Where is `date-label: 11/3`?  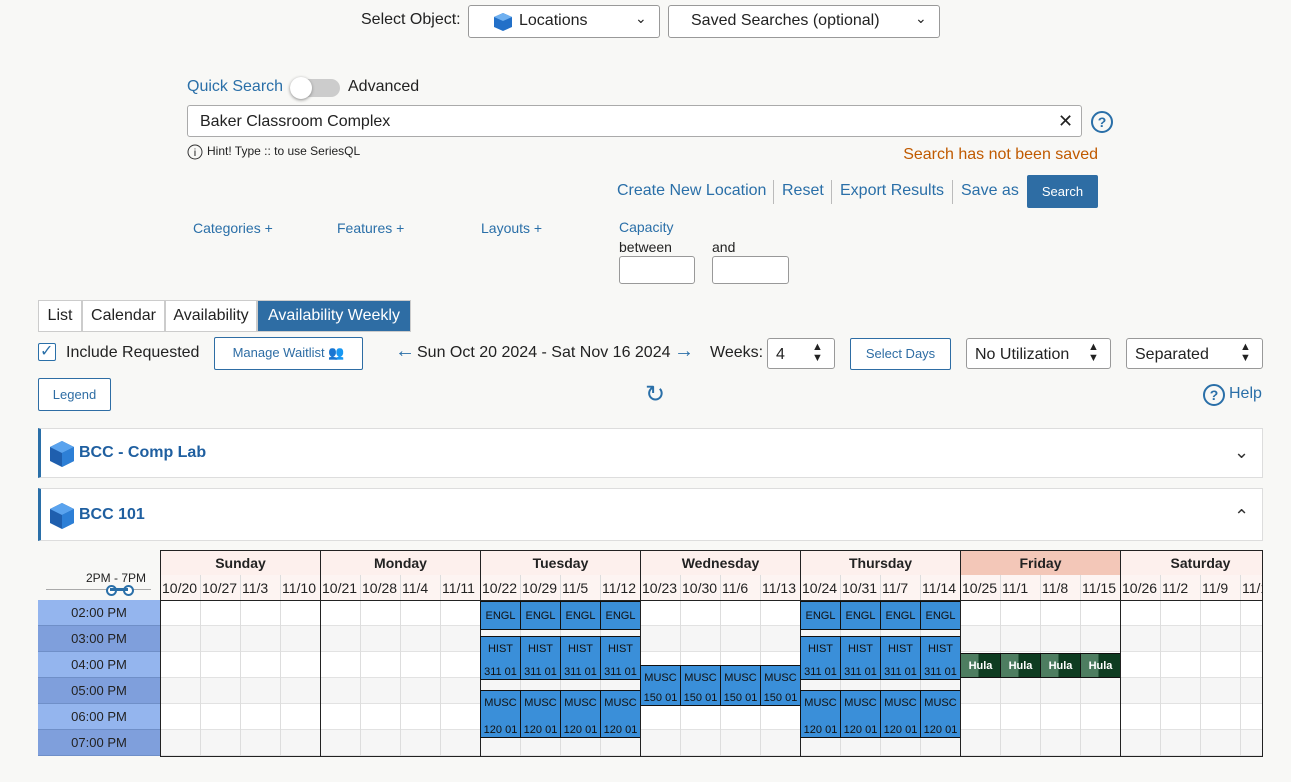
date-label: 11/3 is located at coordinates (255, 588).